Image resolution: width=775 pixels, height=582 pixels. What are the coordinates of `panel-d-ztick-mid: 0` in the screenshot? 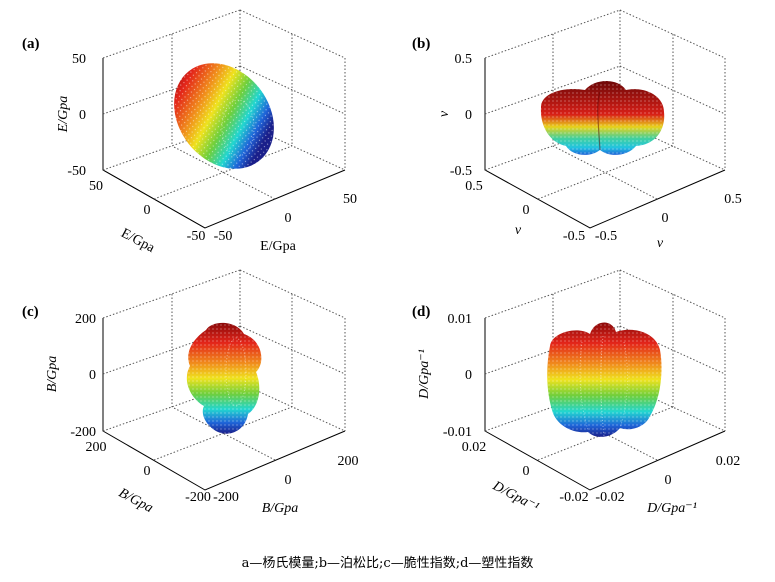 It's located at (468, 375).